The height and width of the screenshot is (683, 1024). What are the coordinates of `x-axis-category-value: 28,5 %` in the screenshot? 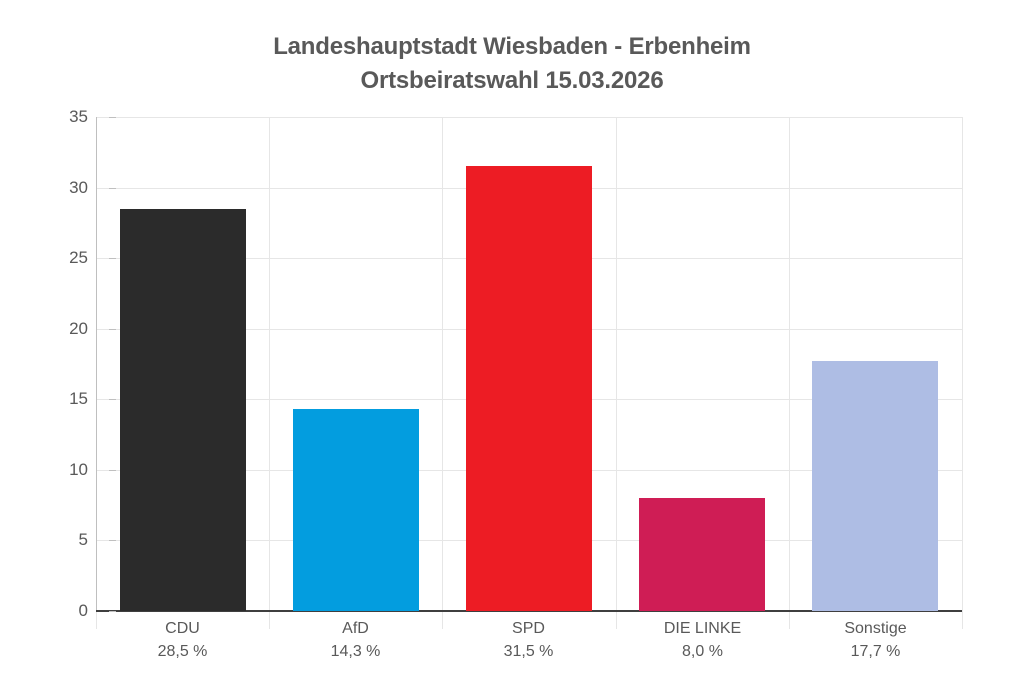 It's located at (182, 651).